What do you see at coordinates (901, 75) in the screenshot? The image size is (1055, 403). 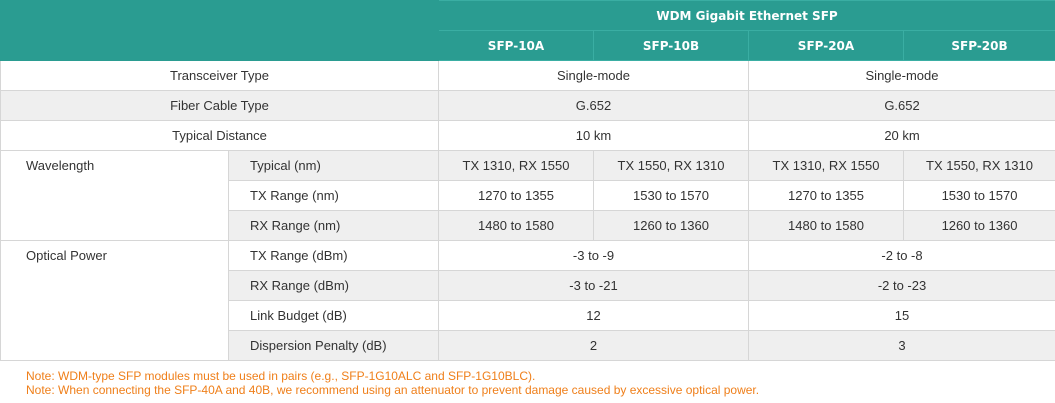 I see `value-20km: Single-mode` at bounding box center [901, 75].